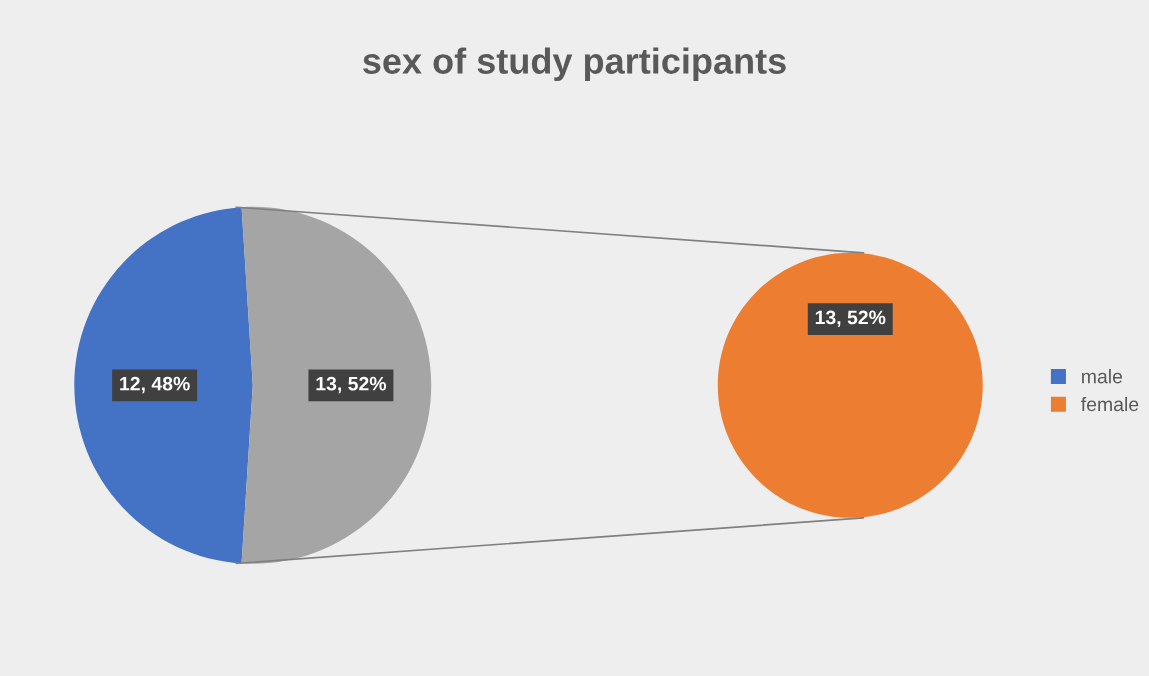  What do you see at coordinates (155, 385) in the screenshot?
I see `data-label: 12, 48%` at bounding box center [155, 385].